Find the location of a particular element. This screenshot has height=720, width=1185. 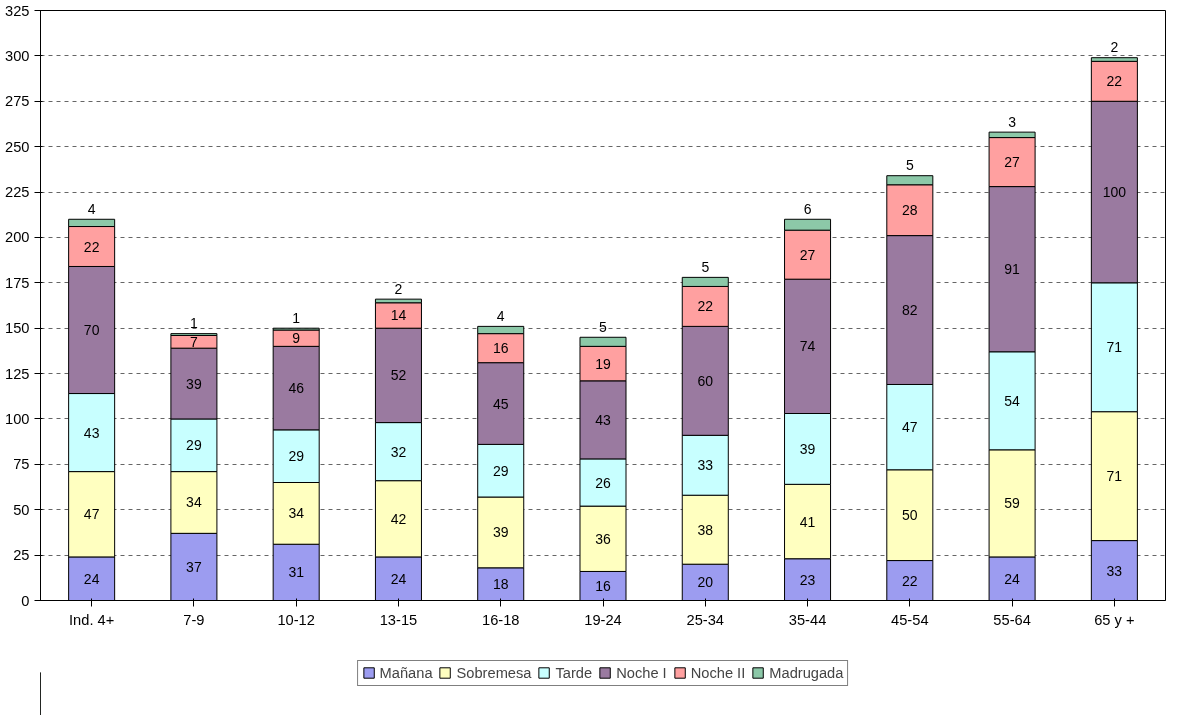

x-tick-label: 35-44 is located at coordinates (807, 619).